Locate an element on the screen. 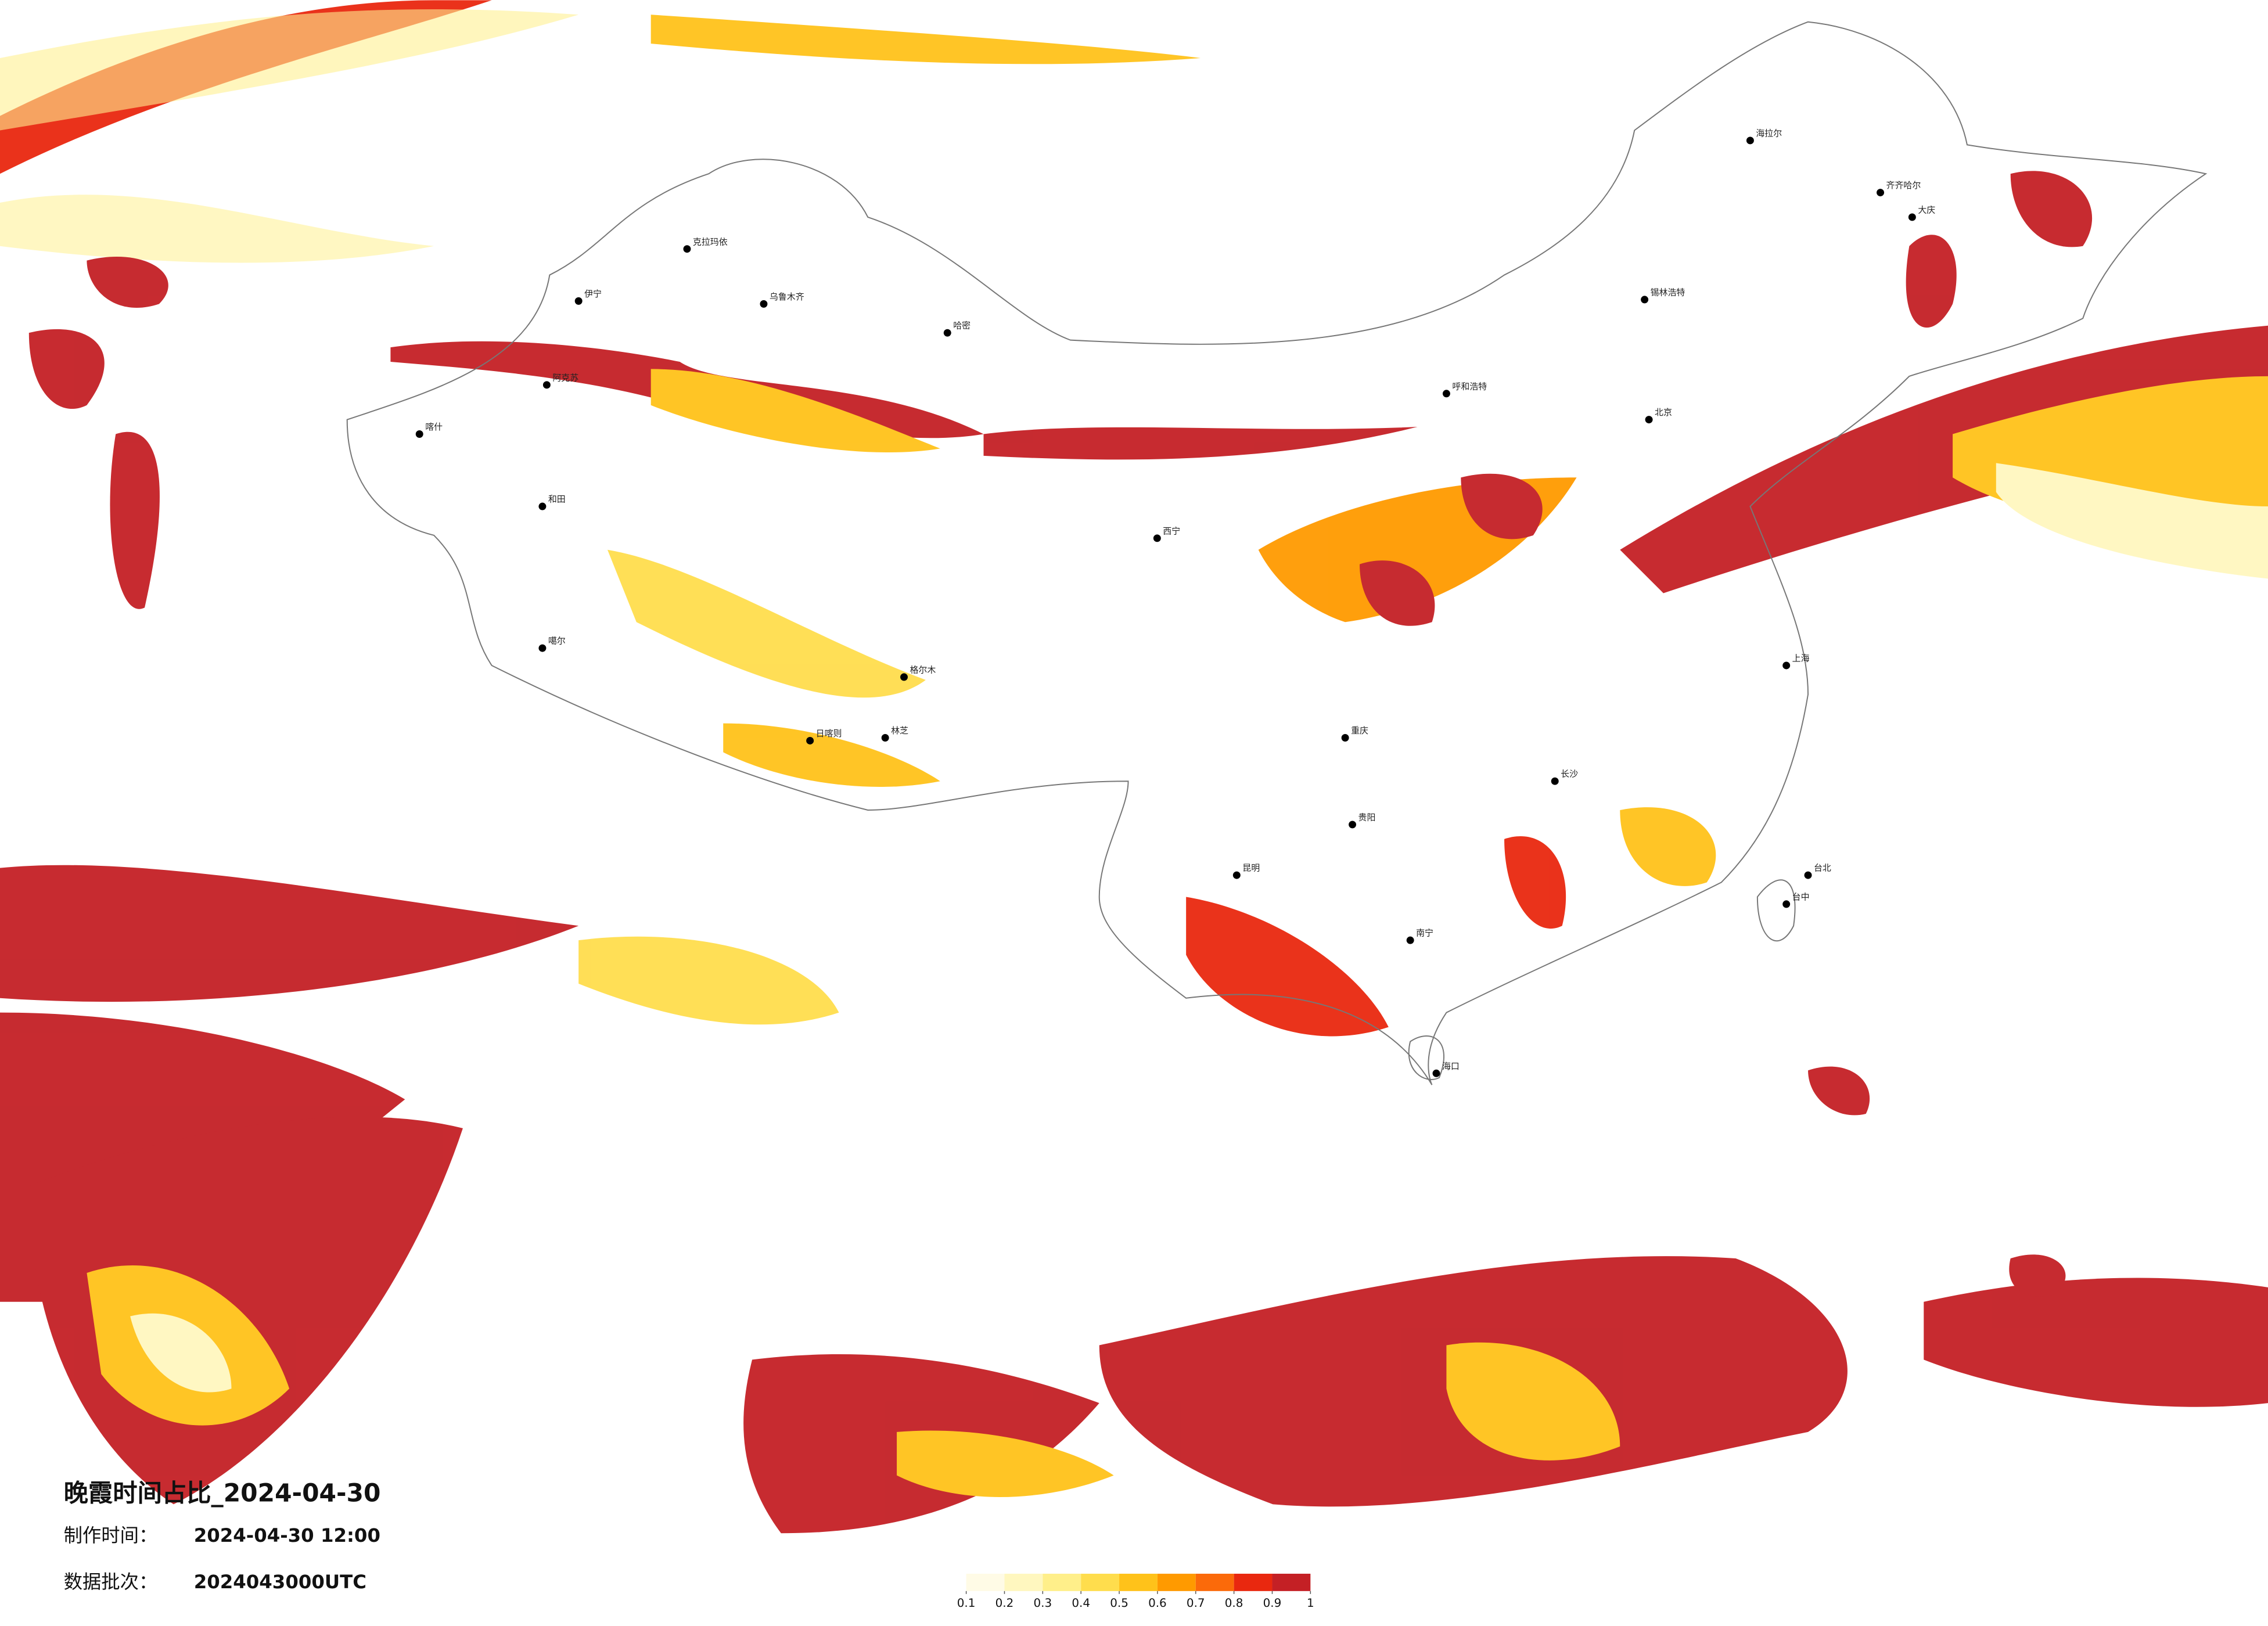  city-label: 西宁 is located at coordinates (1171, 531).